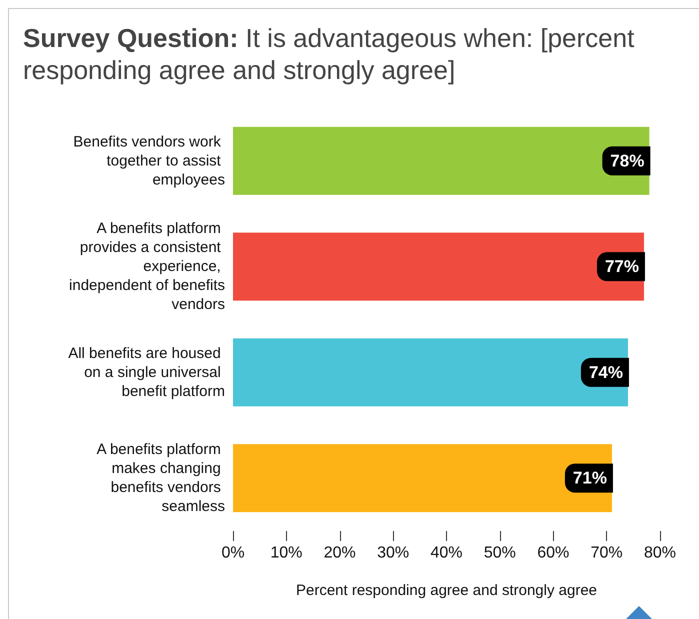  What do you see at coordinates (160, 478) in the screenshot?
I see `y-tick-label: A benefits platform makes changing benefits vendors seamless` at bounding box center [160, 478].